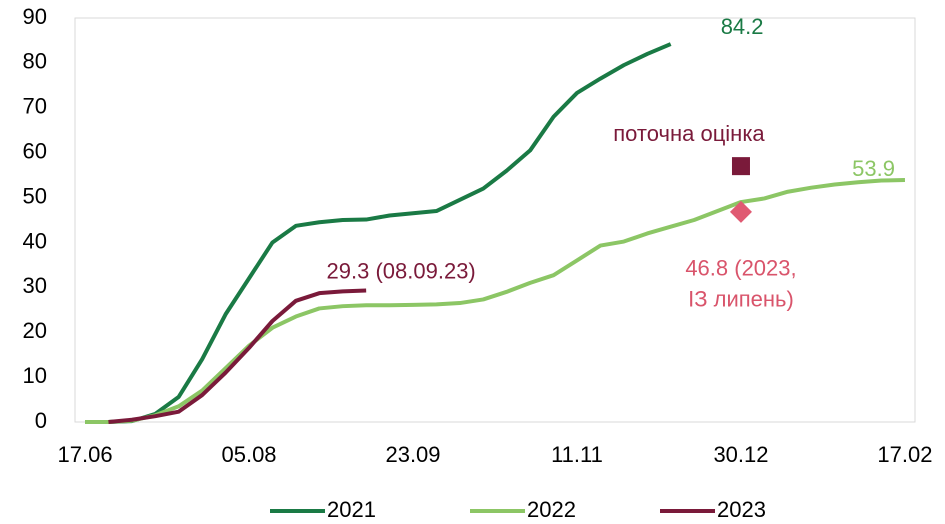  I want to click on point-label: ІЗ липень), so click(741, 299).